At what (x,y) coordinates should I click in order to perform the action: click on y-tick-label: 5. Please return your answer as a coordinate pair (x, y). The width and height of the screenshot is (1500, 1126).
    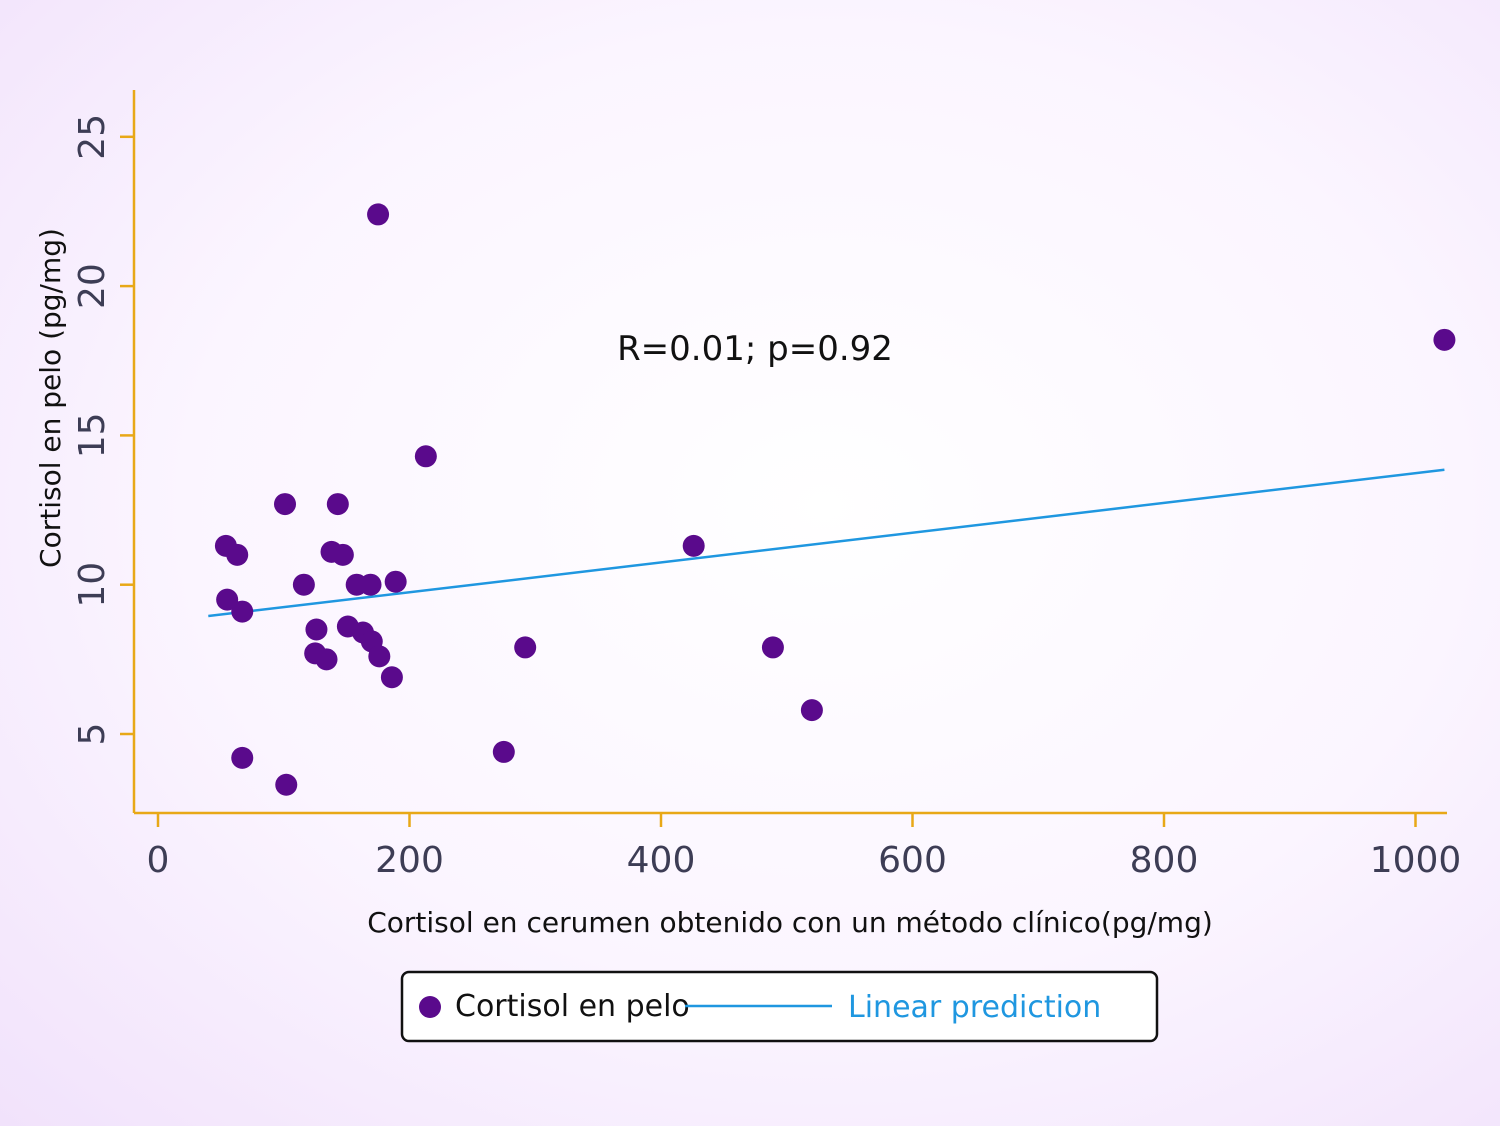
    Looking at the image, I should click on (92, 734).